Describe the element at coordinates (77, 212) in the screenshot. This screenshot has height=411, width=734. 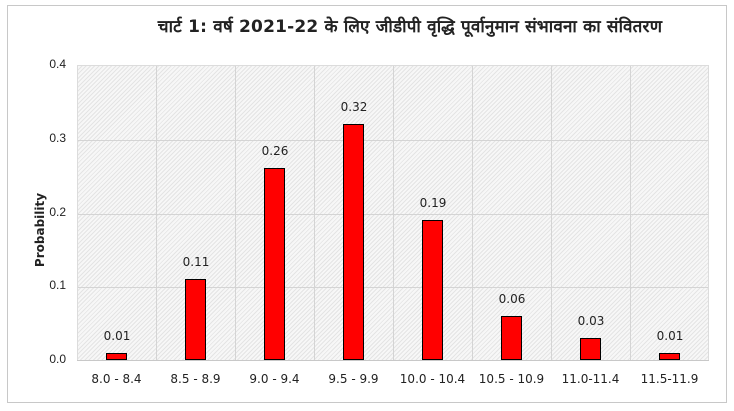
I see `y-axis-line` at that location.